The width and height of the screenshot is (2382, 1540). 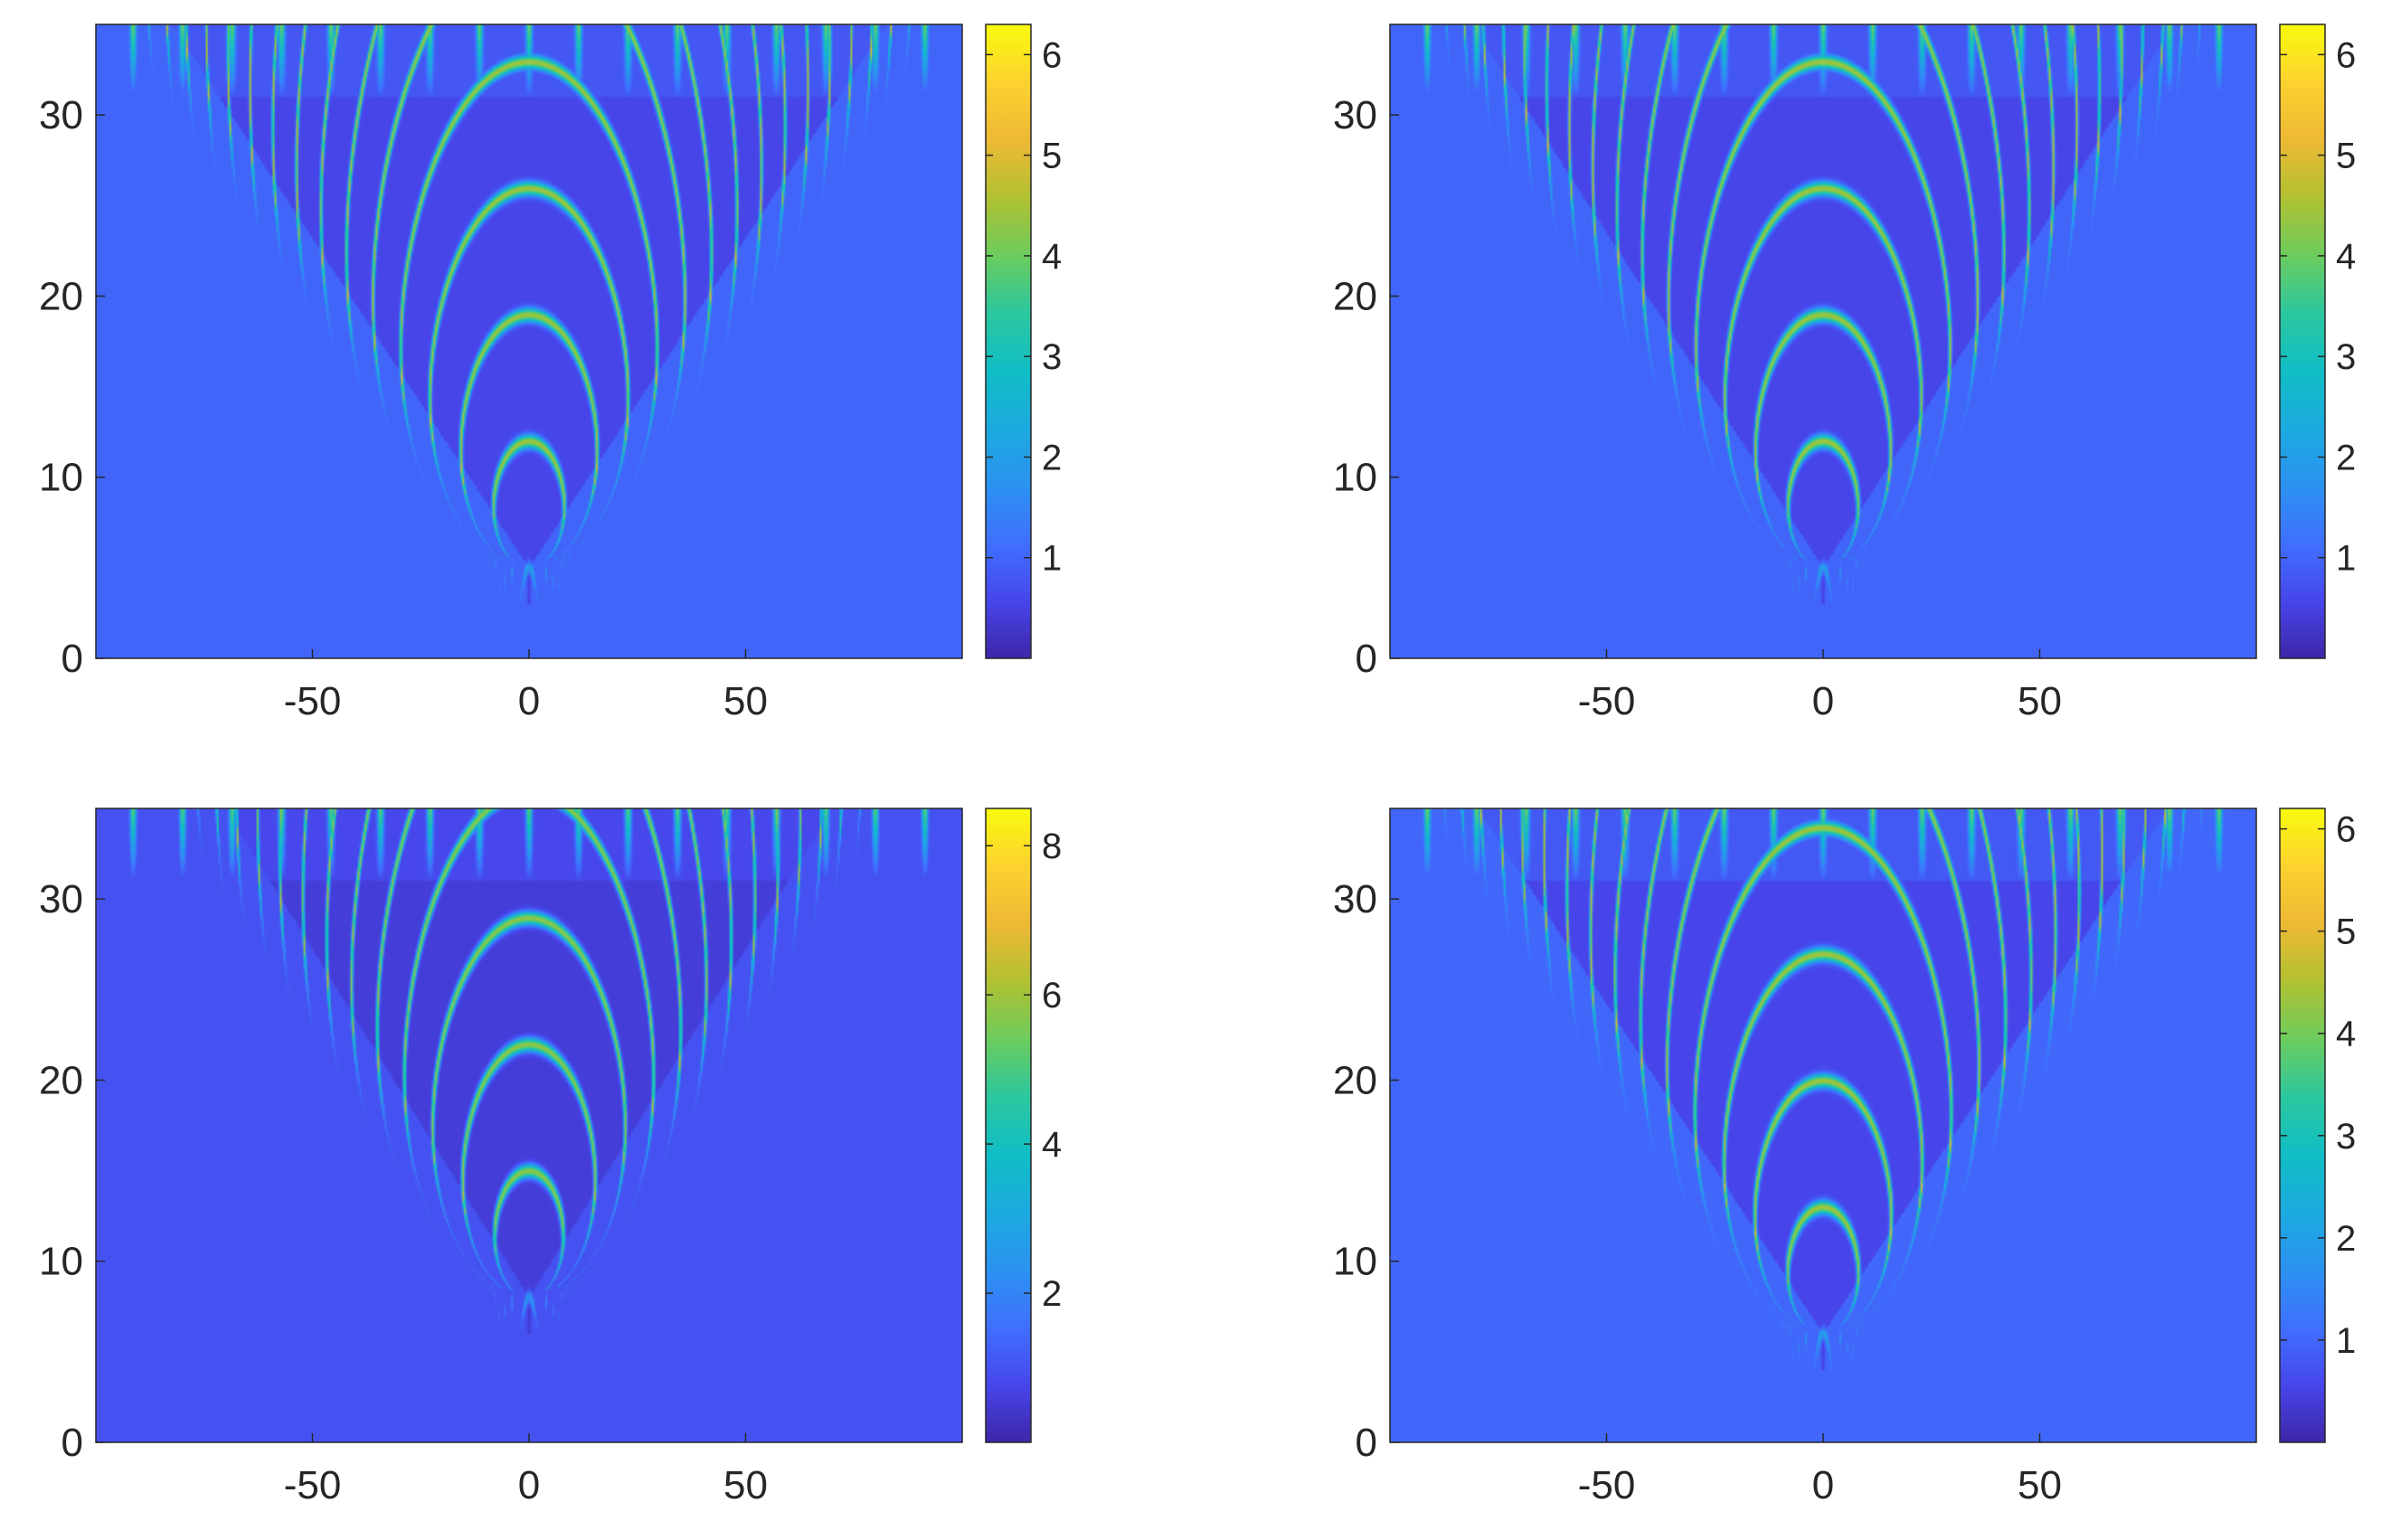 I want to click on colorbar: 2 4 6 8, so click(x=1023, y=1125).